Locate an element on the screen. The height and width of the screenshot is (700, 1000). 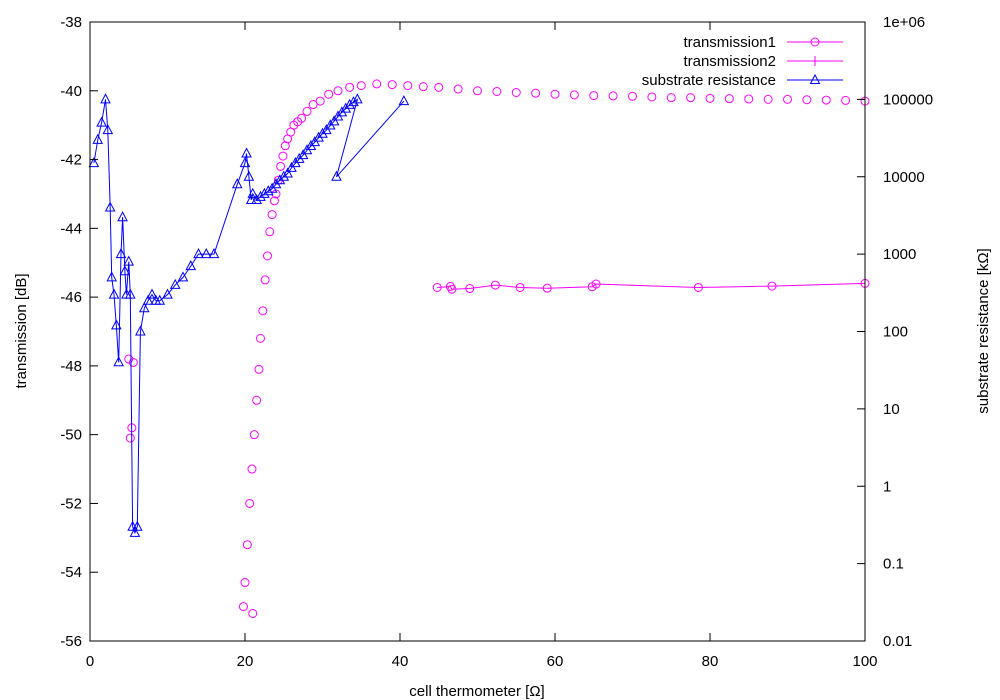
y2-tick-label: 0.01 is located at coordinates (897, 641).